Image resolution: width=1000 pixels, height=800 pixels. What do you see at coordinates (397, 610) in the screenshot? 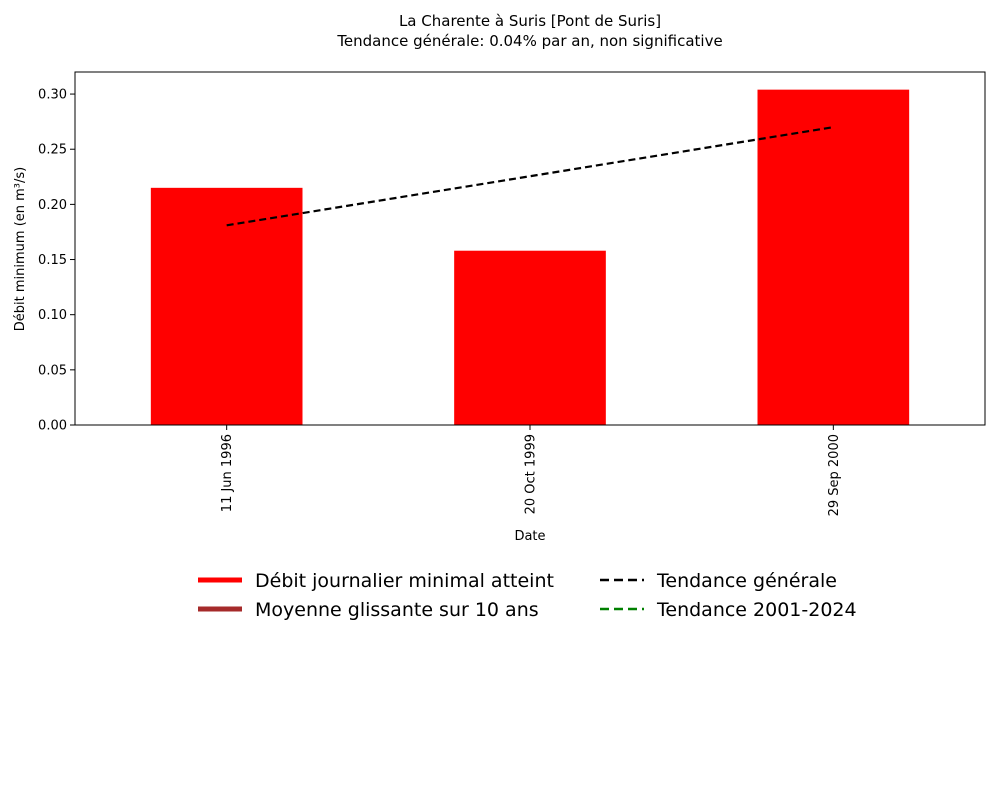
I see `legend-label-1: Moyenne glissante sur 10 ans` at bounding box center [397, 610].